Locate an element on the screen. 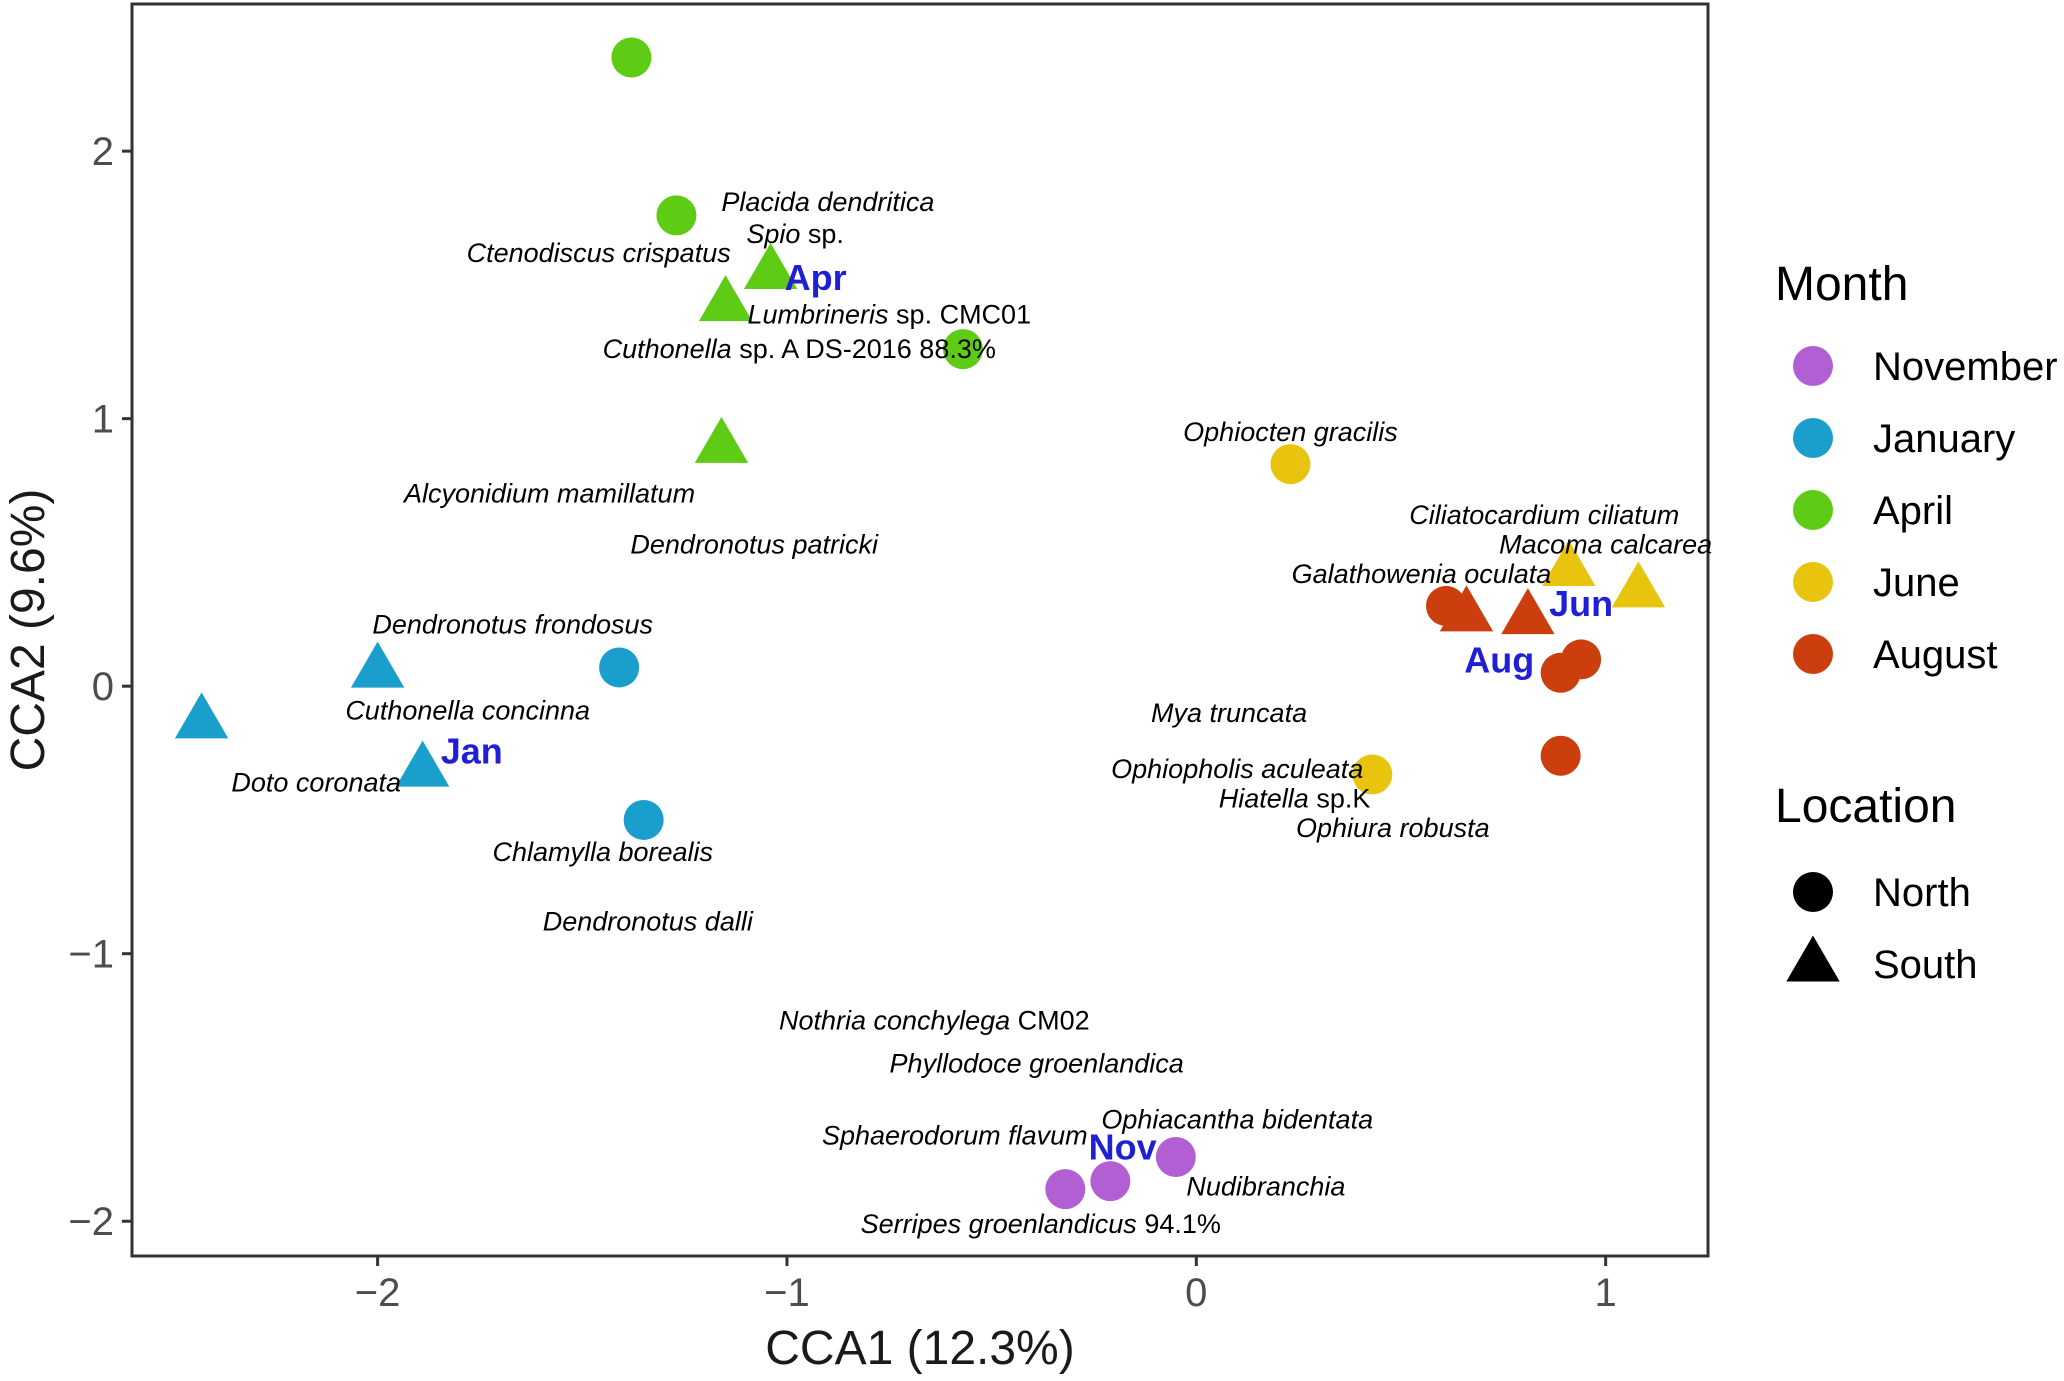 This screenshot has width=2064, height=1381. legend-label-june: June is located at coordinates (1916, 583).